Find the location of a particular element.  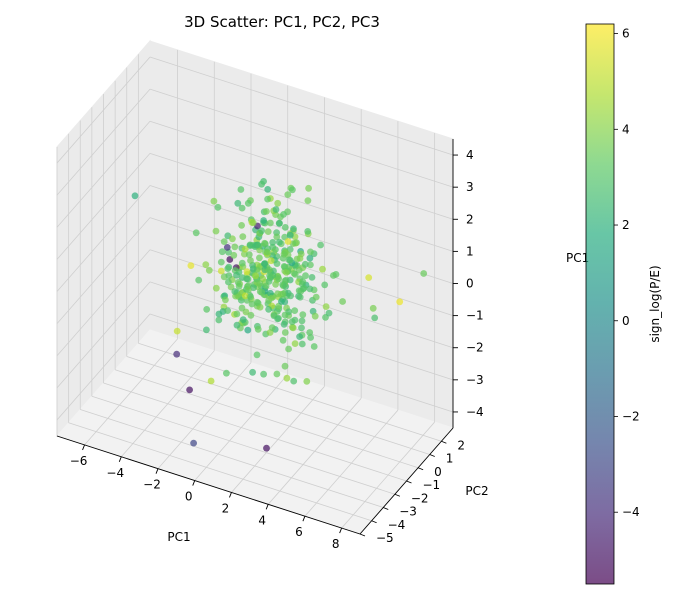

colorbar-tick-label: −2 is located at coordinates (631, 416).